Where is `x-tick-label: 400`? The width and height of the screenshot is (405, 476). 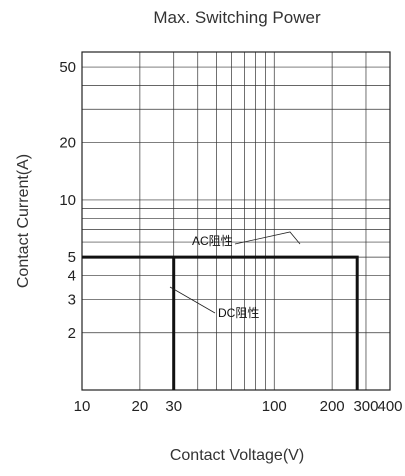
x-tick-label: 400 is located at coordinates (389, 406).